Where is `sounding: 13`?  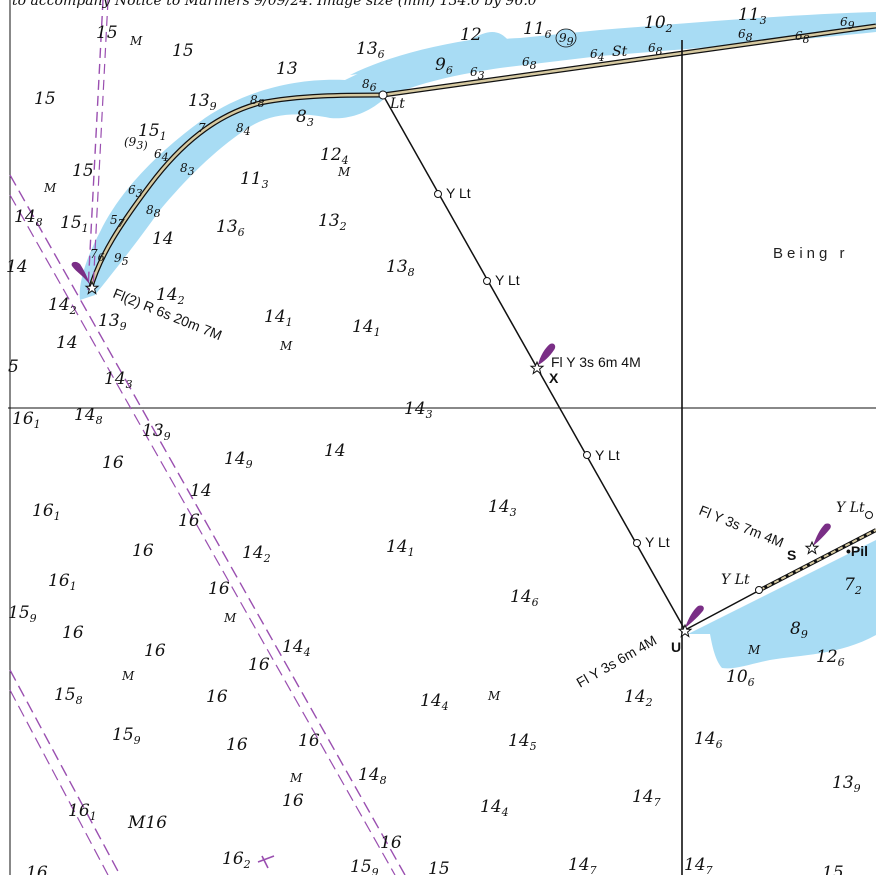 sounding: 13 is located at coordinates (287, 69).